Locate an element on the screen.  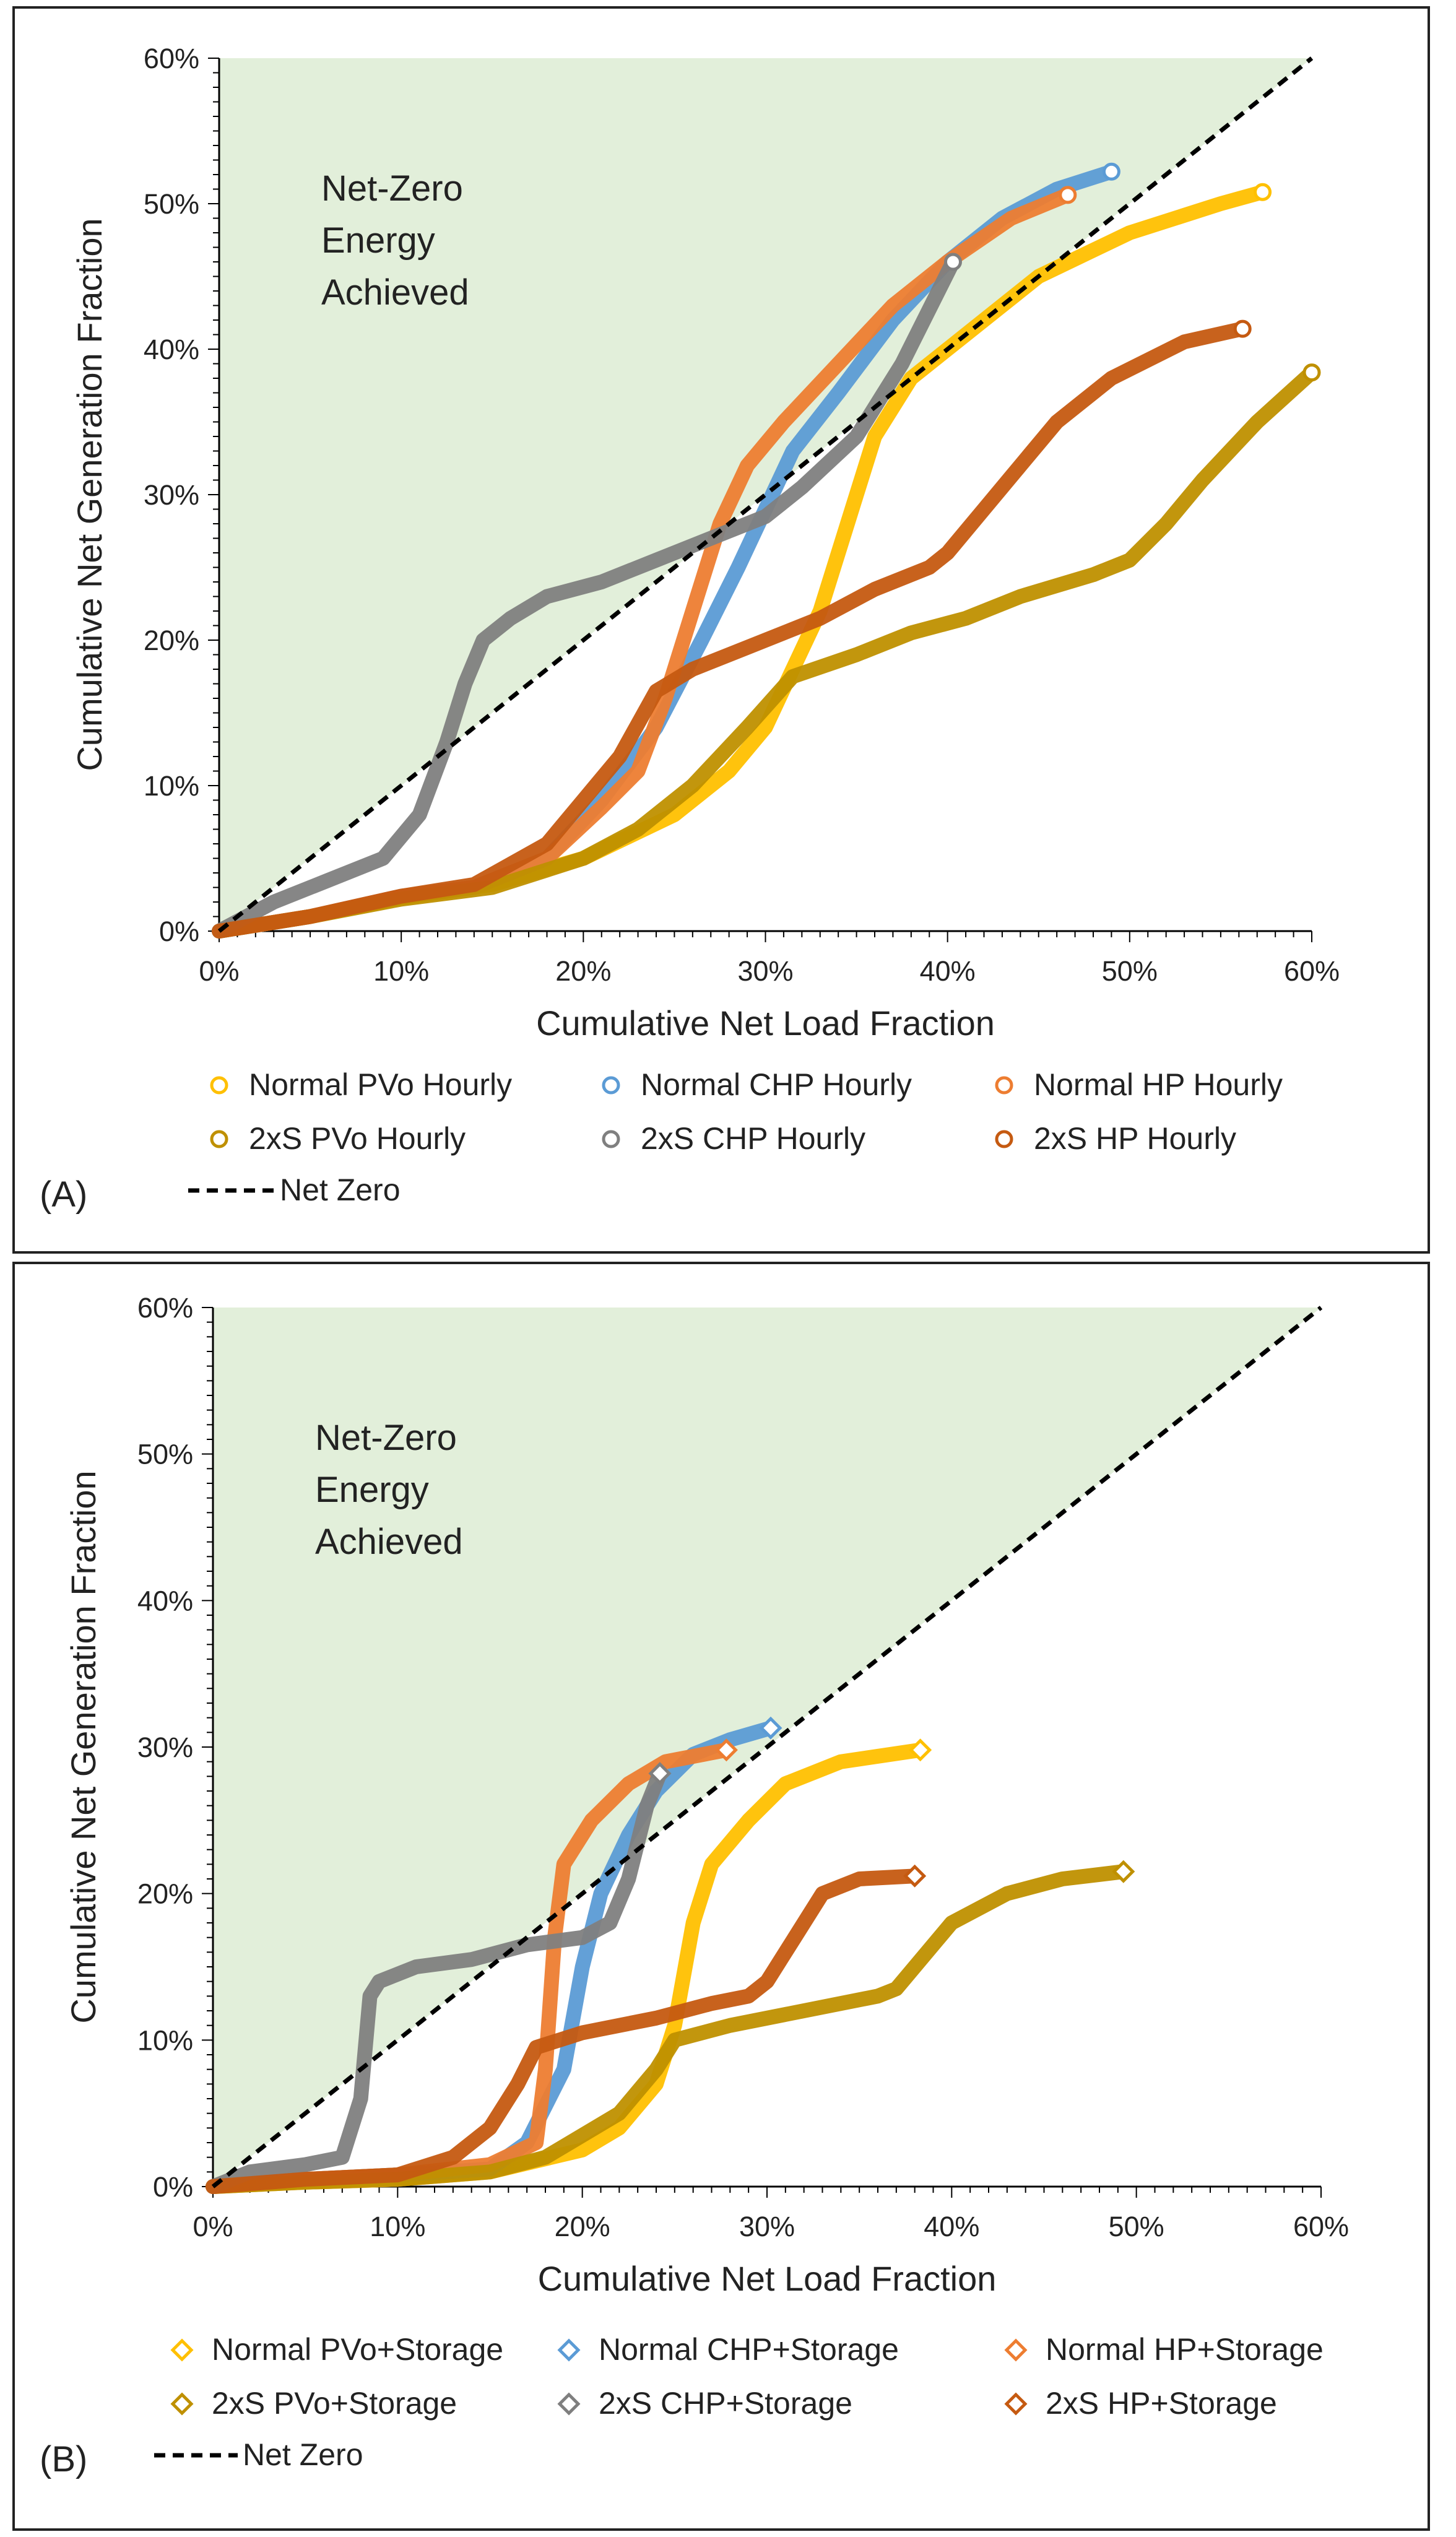
panel-b-x-tick-label: 40% is located at coordinates (952, 2226).